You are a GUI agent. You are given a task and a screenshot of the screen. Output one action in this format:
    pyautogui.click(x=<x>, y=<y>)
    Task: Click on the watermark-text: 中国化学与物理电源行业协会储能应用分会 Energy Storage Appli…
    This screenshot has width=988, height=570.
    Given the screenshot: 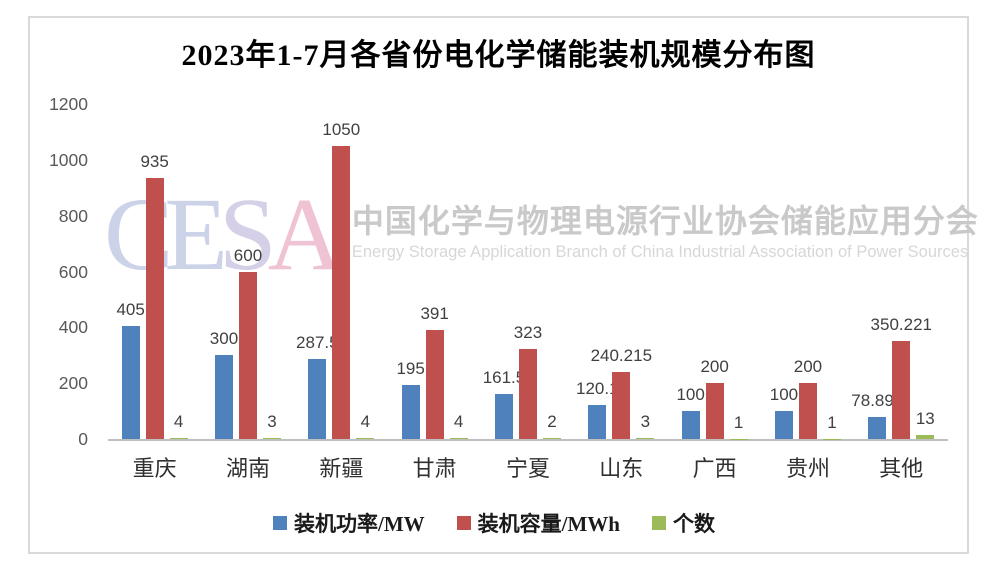 What is the action you would take?
    pyautogui.click(x=665, y=232)
    